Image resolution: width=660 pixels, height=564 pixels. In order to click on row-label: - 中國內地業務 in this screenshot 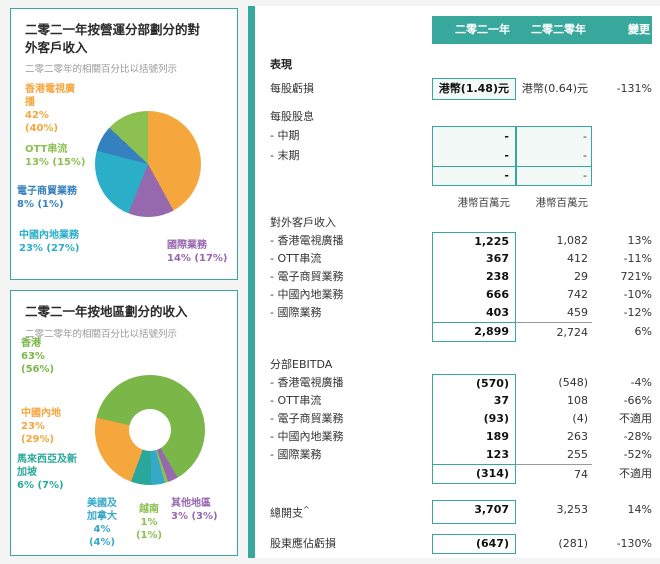, I will do `click(307, 436)`.